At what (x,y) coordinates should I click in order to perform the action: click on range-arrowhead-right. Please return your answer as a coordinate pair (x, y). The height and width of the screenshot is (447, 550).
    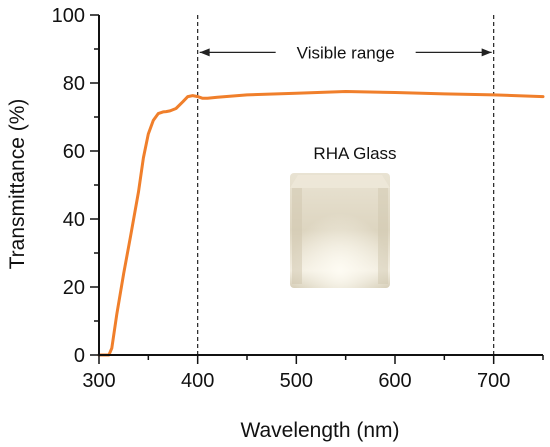
    Looking at the image, I should click on (486, 52).